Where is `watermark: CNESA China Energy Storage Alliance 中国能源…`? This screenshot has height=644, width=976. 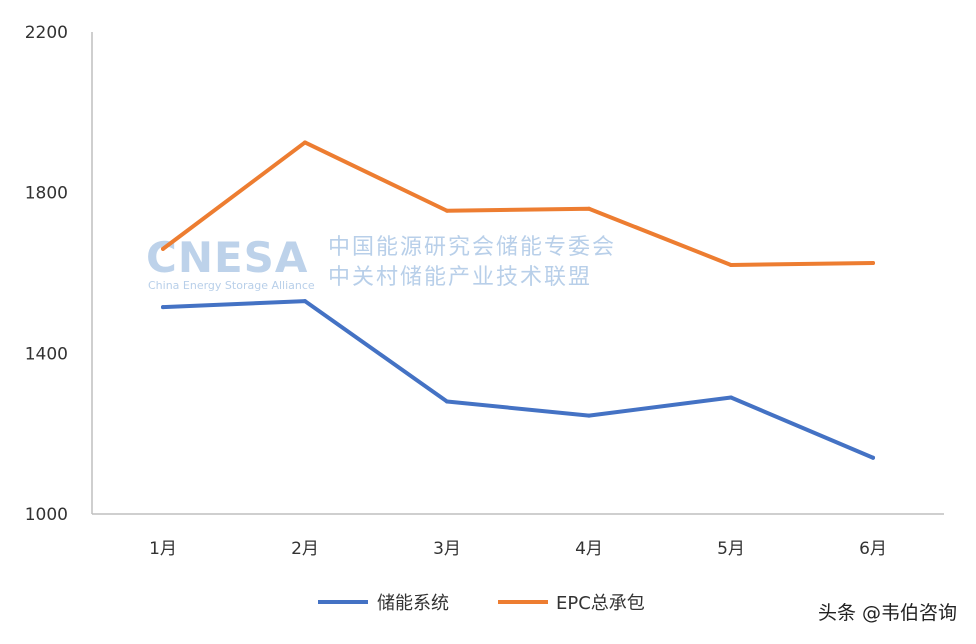 watermark: CNESA China Energy Storage Alliance 中国能源… is located at coordinates (381, 262).